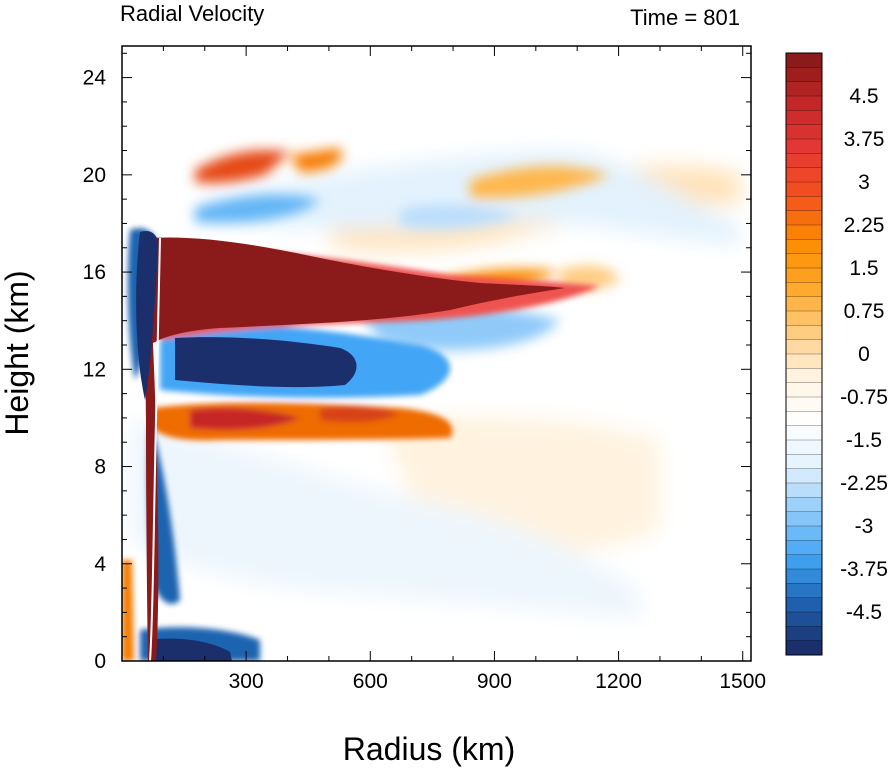  What do you see at coordinates (94, 175) in the screenshot?
I see `y-tick-label: 20` at bounding box center [94, 175].